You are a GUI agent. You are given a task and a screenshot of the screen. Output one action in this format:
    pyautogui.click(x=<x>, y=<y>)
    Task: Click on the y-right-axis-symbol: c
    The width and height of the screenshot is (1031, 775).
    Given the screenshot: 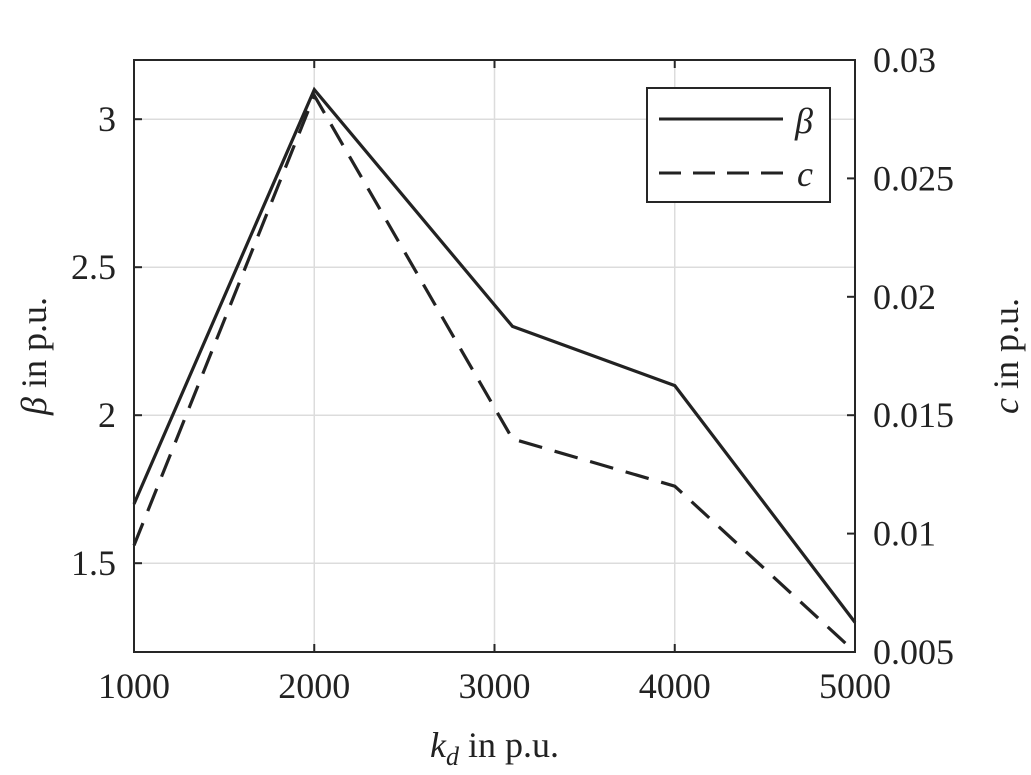 What is the action you would take?
    pyautogui.click(x=1006, y=406)
    